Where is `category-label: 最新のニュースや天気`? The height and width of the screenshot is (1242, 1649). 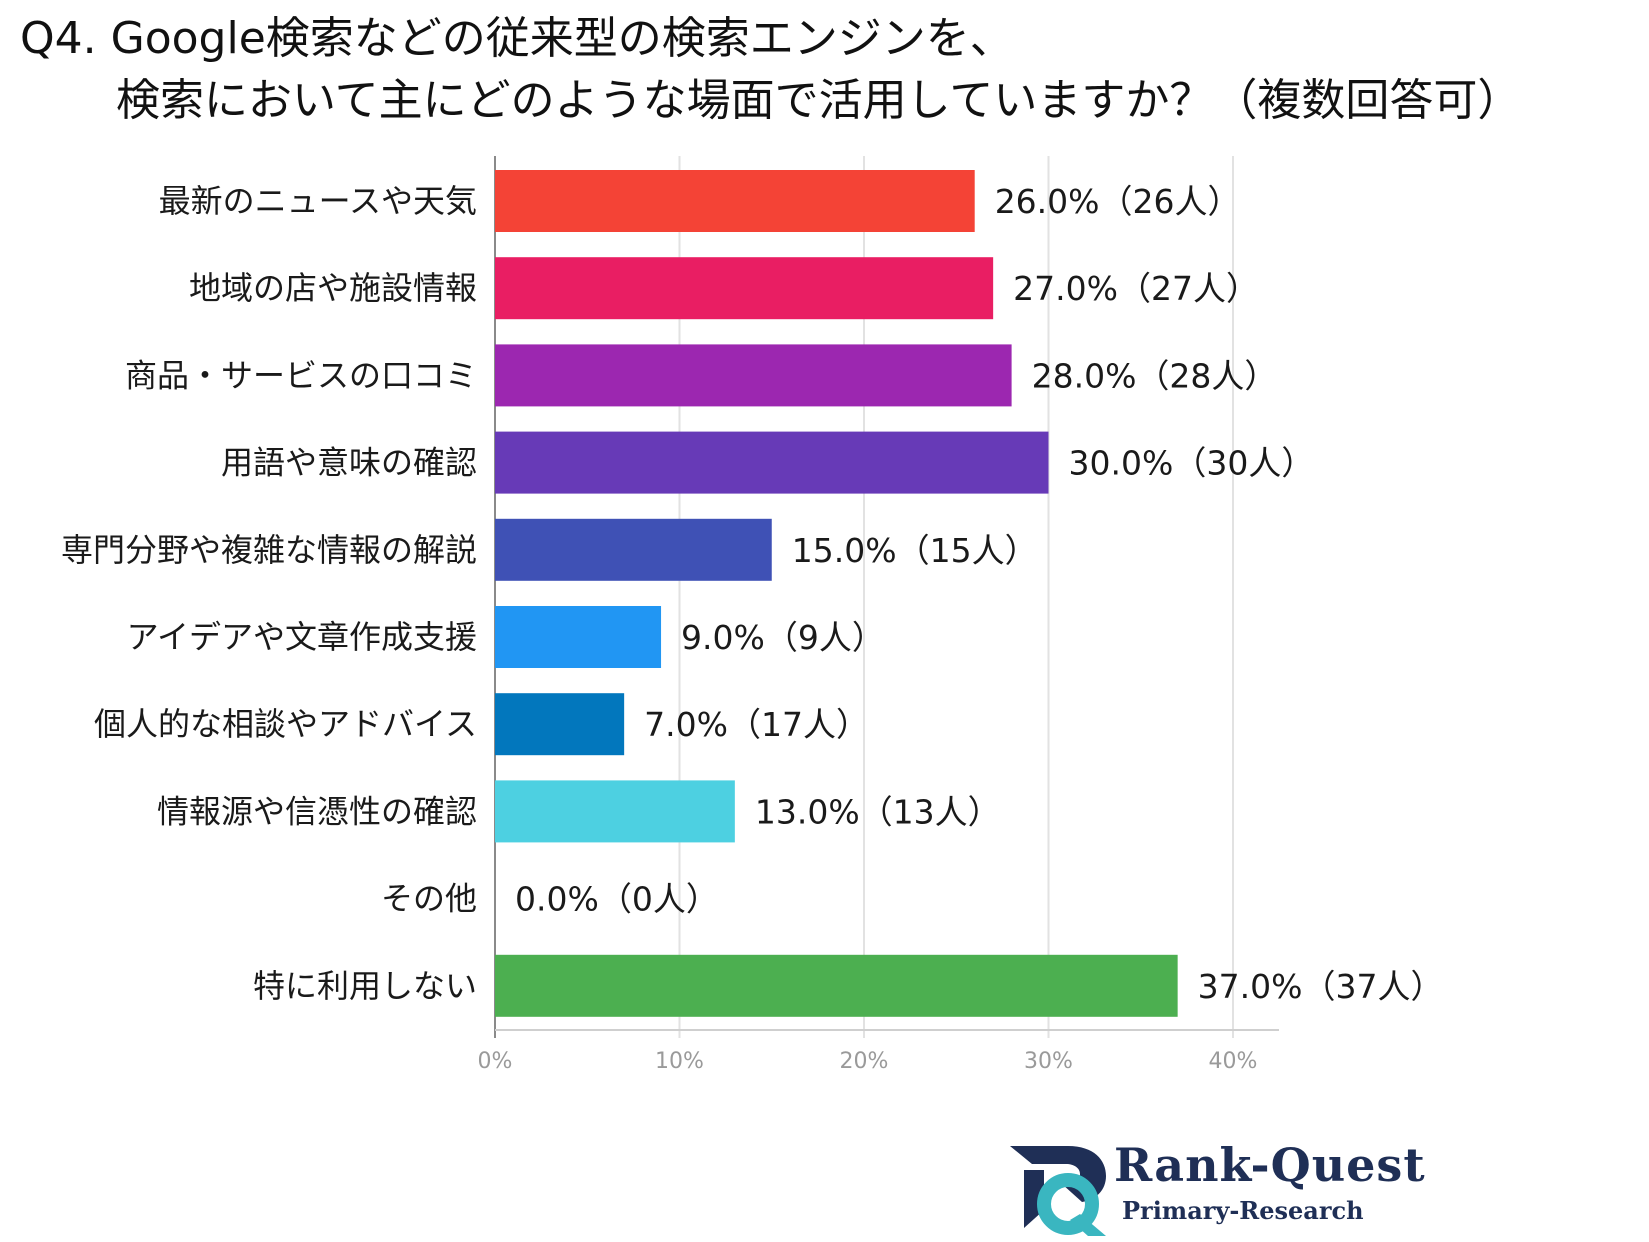 category-label: 最新のニュースや天気 is located at coordinates (318, 201).